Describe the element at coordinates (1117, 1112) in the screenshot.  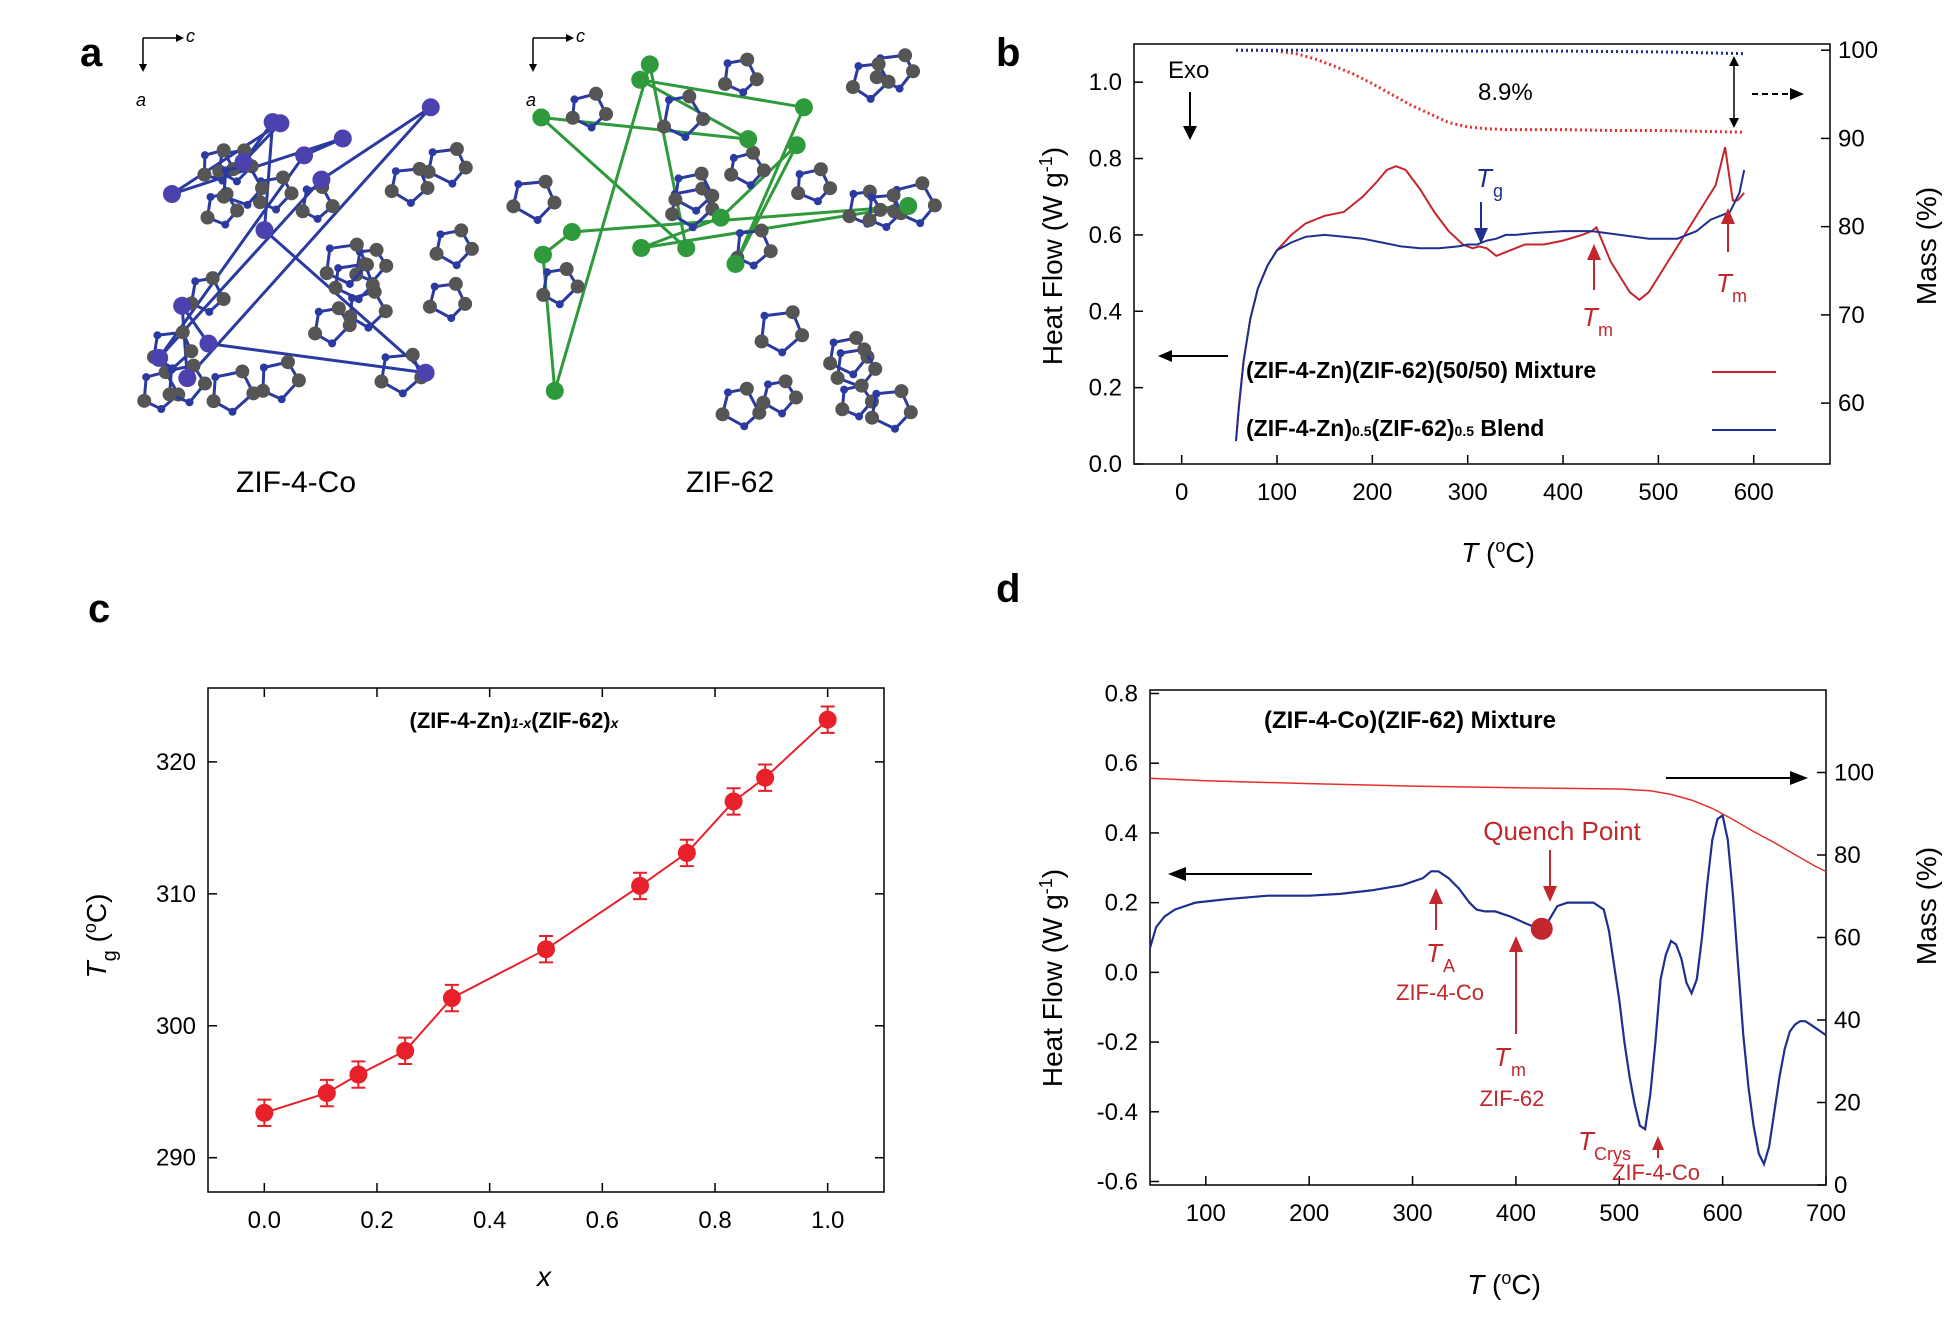
I see `y-tick-label: -0.4` at that location.